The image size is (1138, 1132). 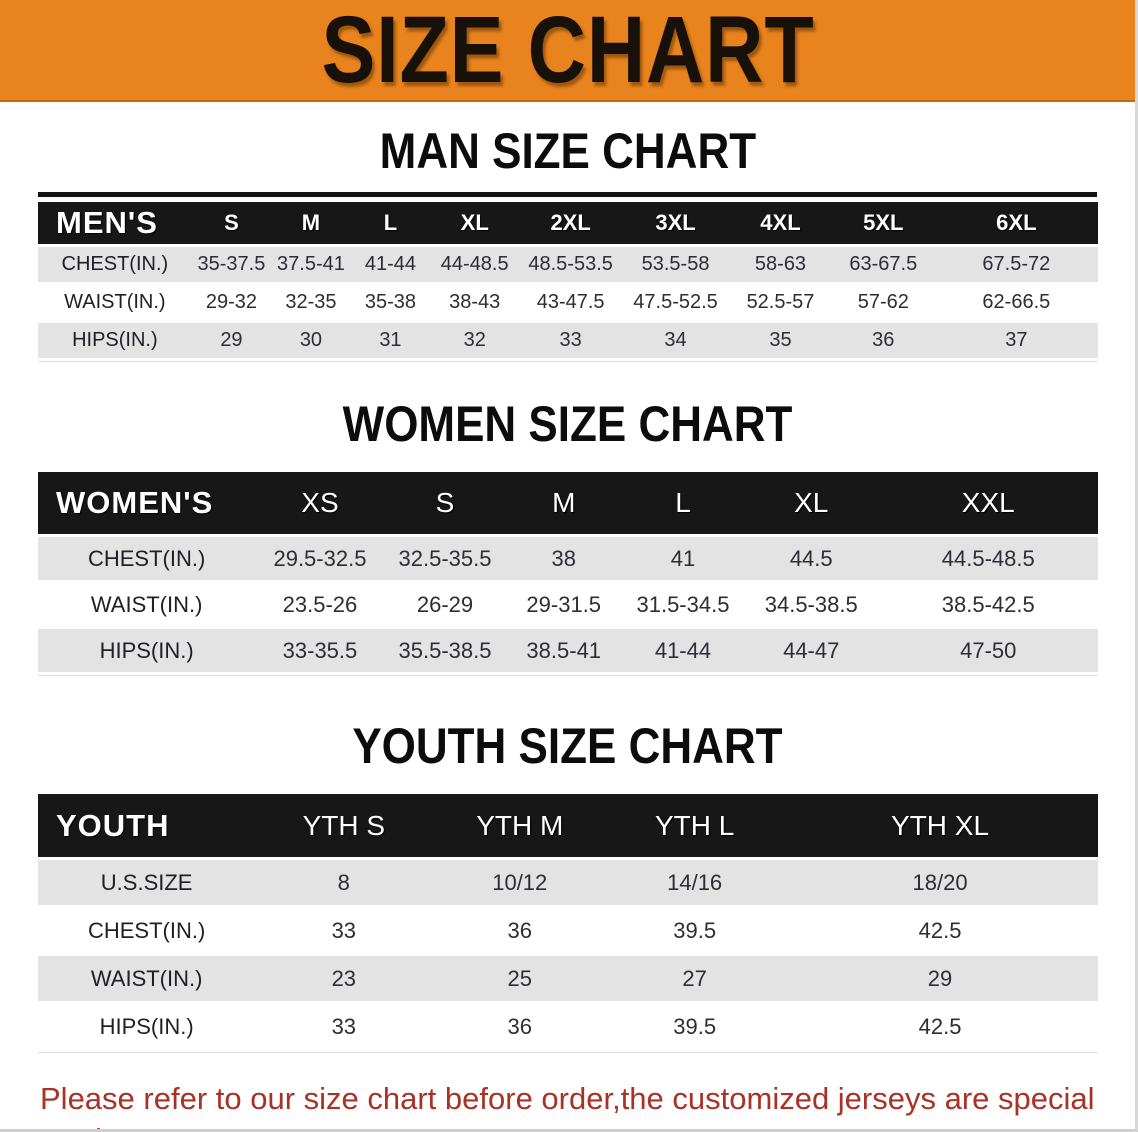 What do you see at coordinates (811, 650) in the screenshot?
I see `measure-value: 44-47` at bounding box center [811, 650].